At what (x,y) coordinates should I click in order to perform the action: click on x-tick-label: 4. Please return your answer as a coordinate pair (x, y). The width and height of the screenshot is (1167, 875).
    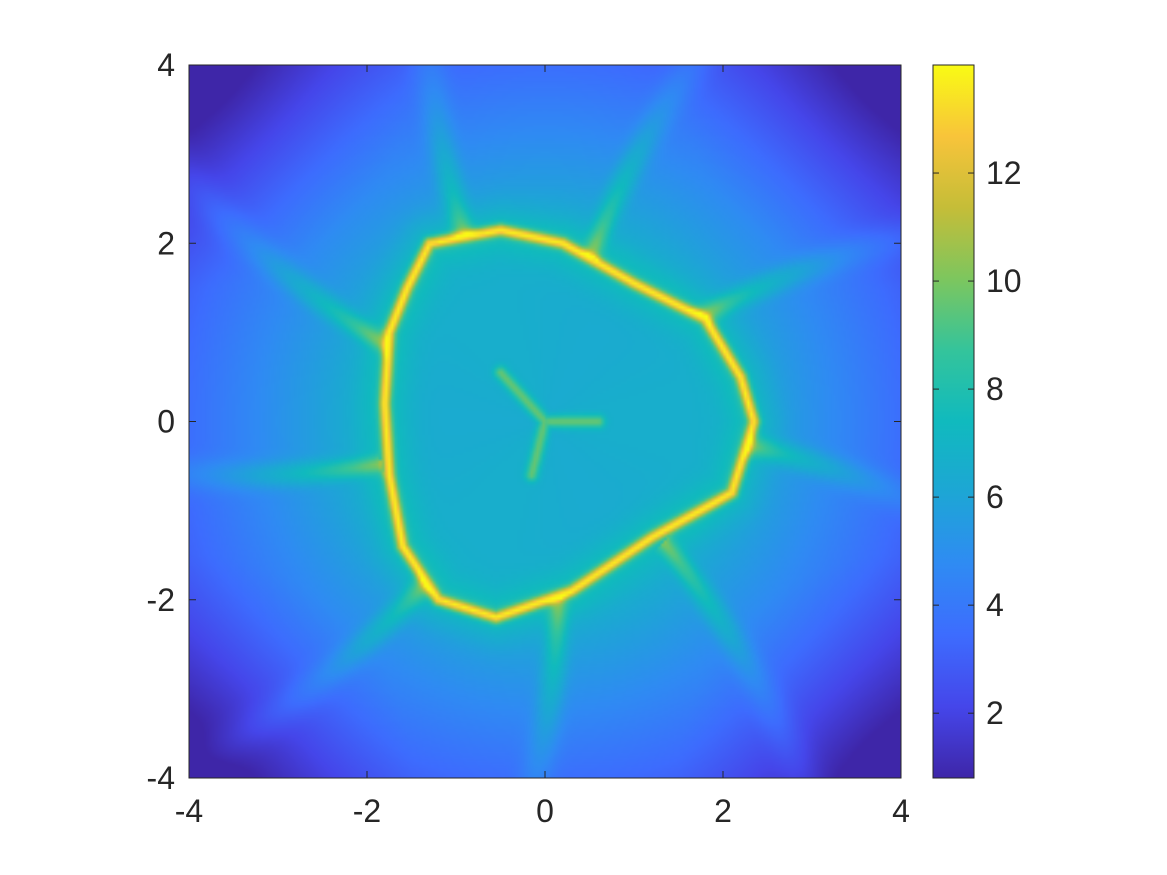
    Looking at the image, I should click on (901, 811).